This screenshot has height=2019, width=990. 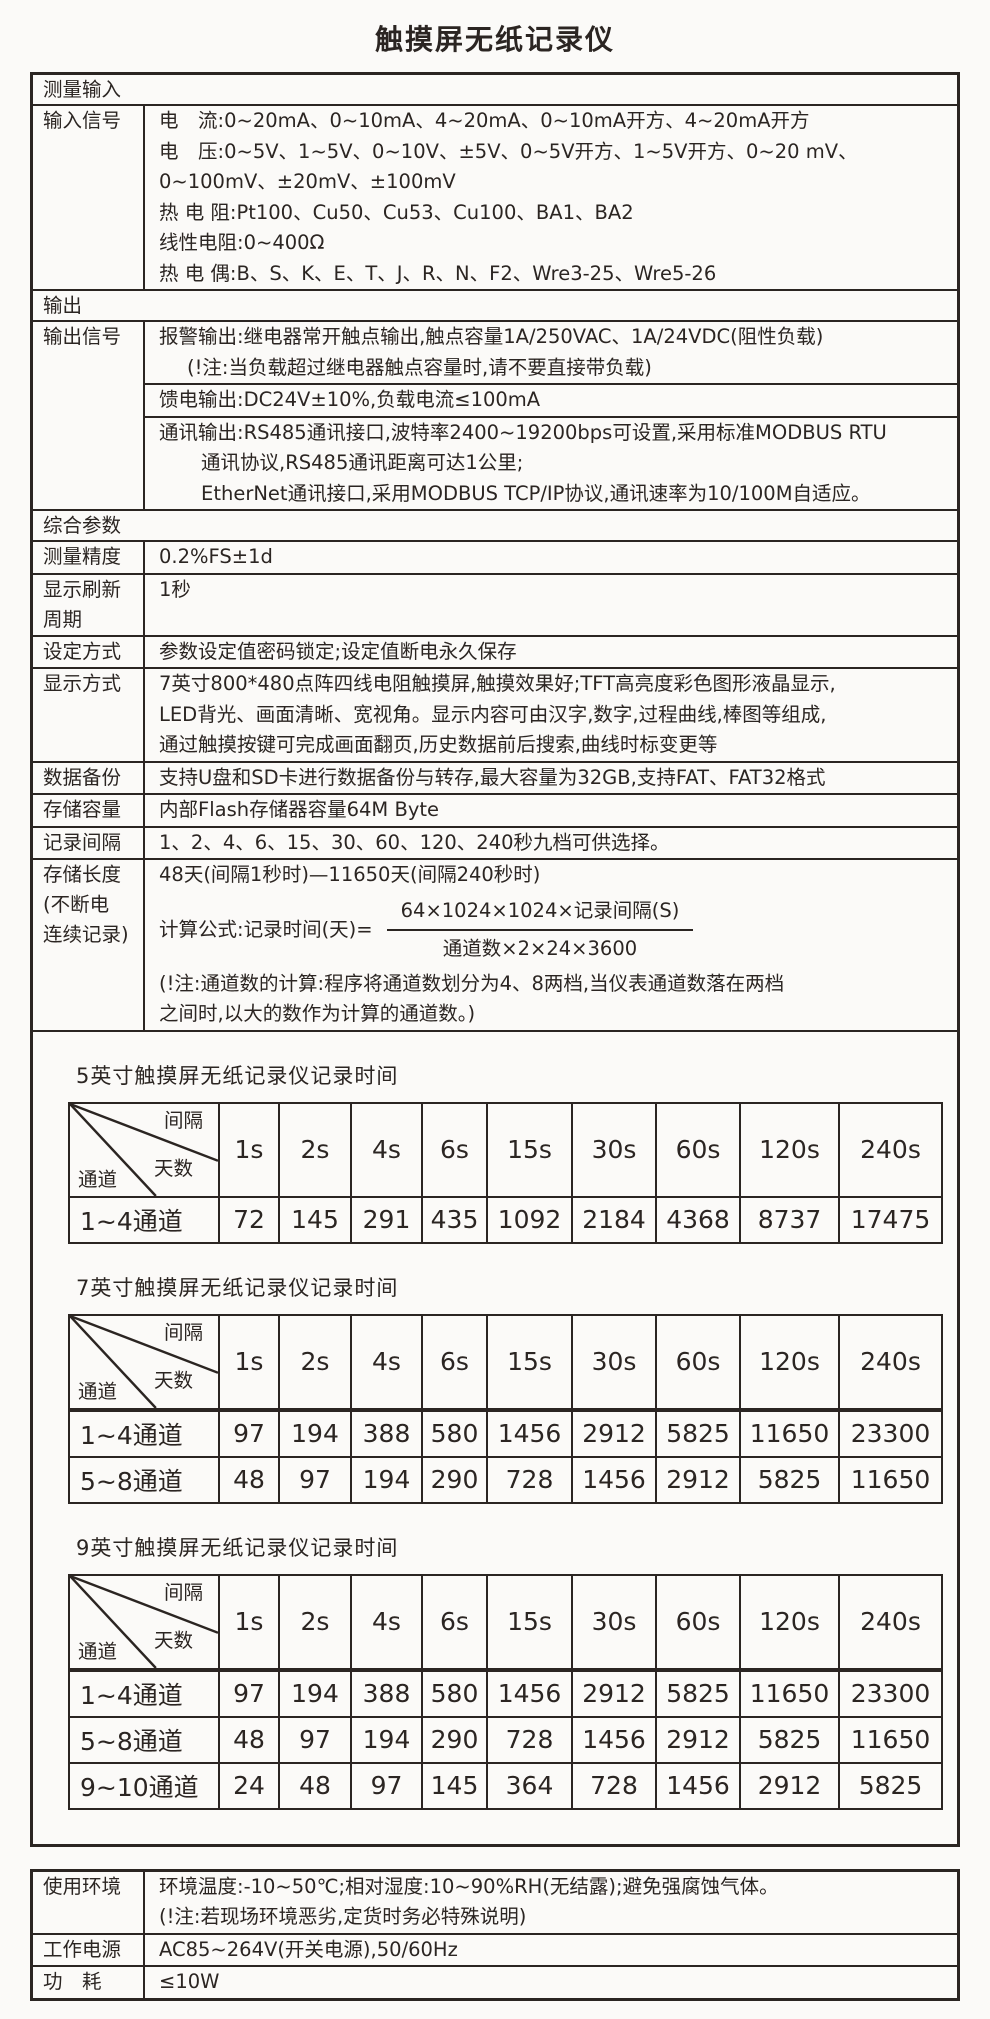 I want to click on spec-label-line: 存储长度, so click(x=82, y=874).